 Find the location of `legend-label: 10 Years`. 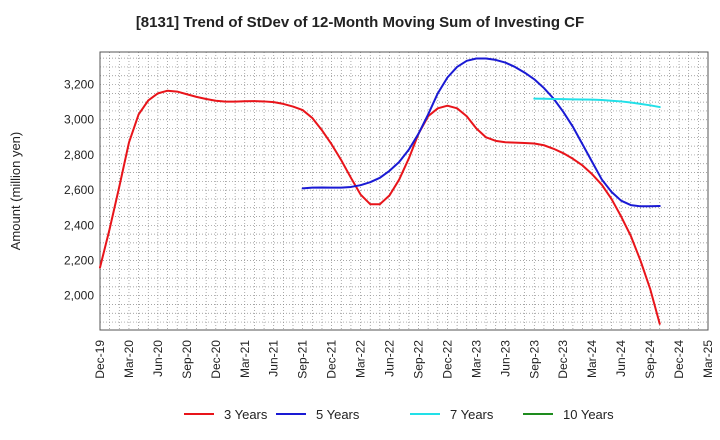

legend-label: 10 Years is located at coordinates (588, 414).